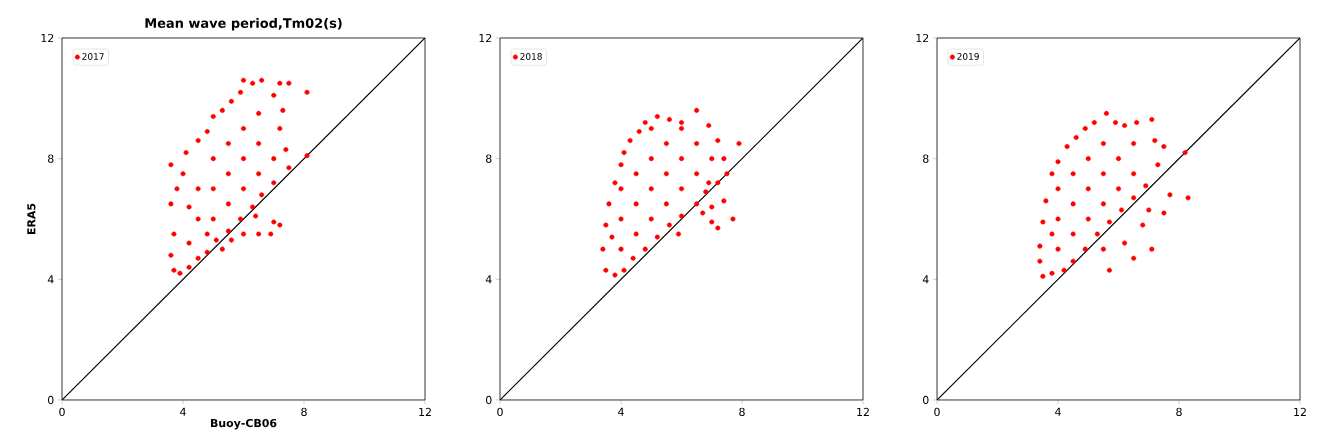 Image resolution: width=1321 pixels, height=448 pixels. Describe the element at coordinates (93, 56) in the screenshot. I see `legend-label: 2017` at that location.